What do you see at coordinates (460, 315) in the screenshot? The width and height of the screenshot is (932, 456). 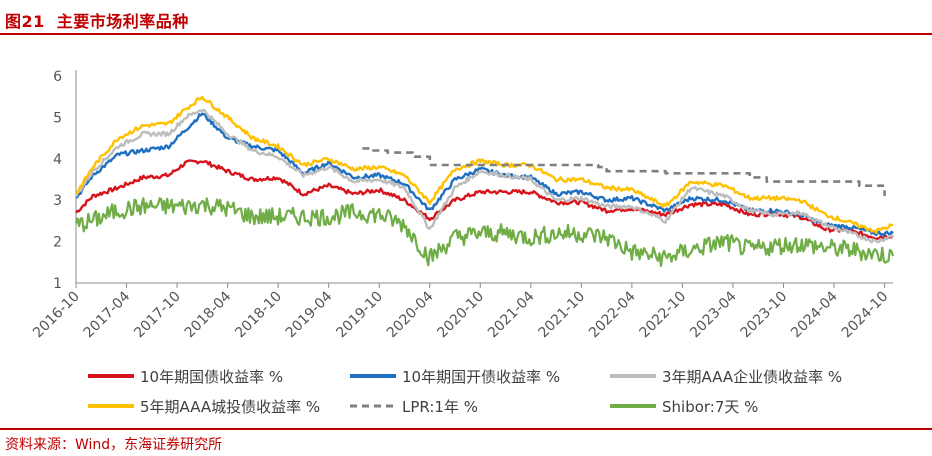 I see `x-tick-label: 2020-10` at bounding box center [460, 315].